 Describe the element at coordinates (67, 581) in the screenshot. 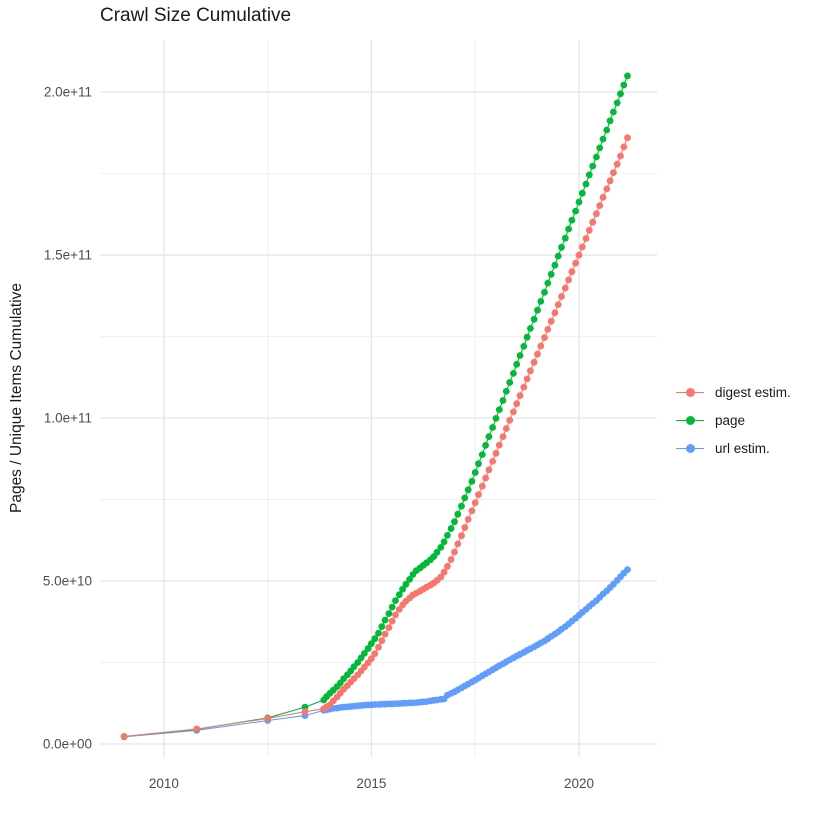

I see `y-axis-tick-label: 5.0e+10` at that location.